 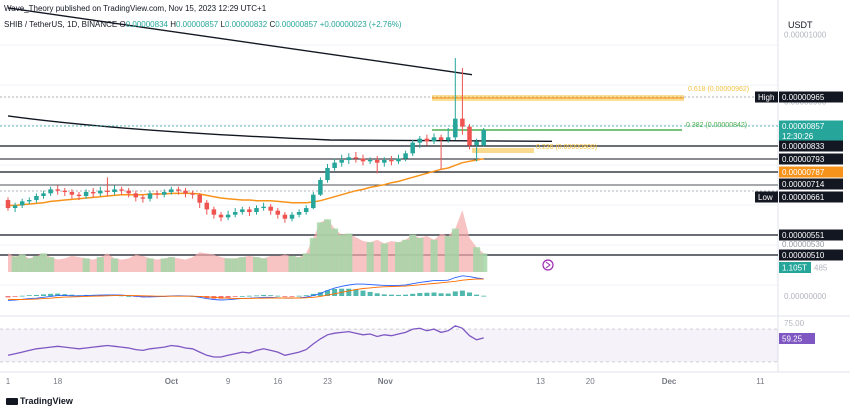 I want to click on price-tag-value: 0.00000714, so click(x=803, y=184).